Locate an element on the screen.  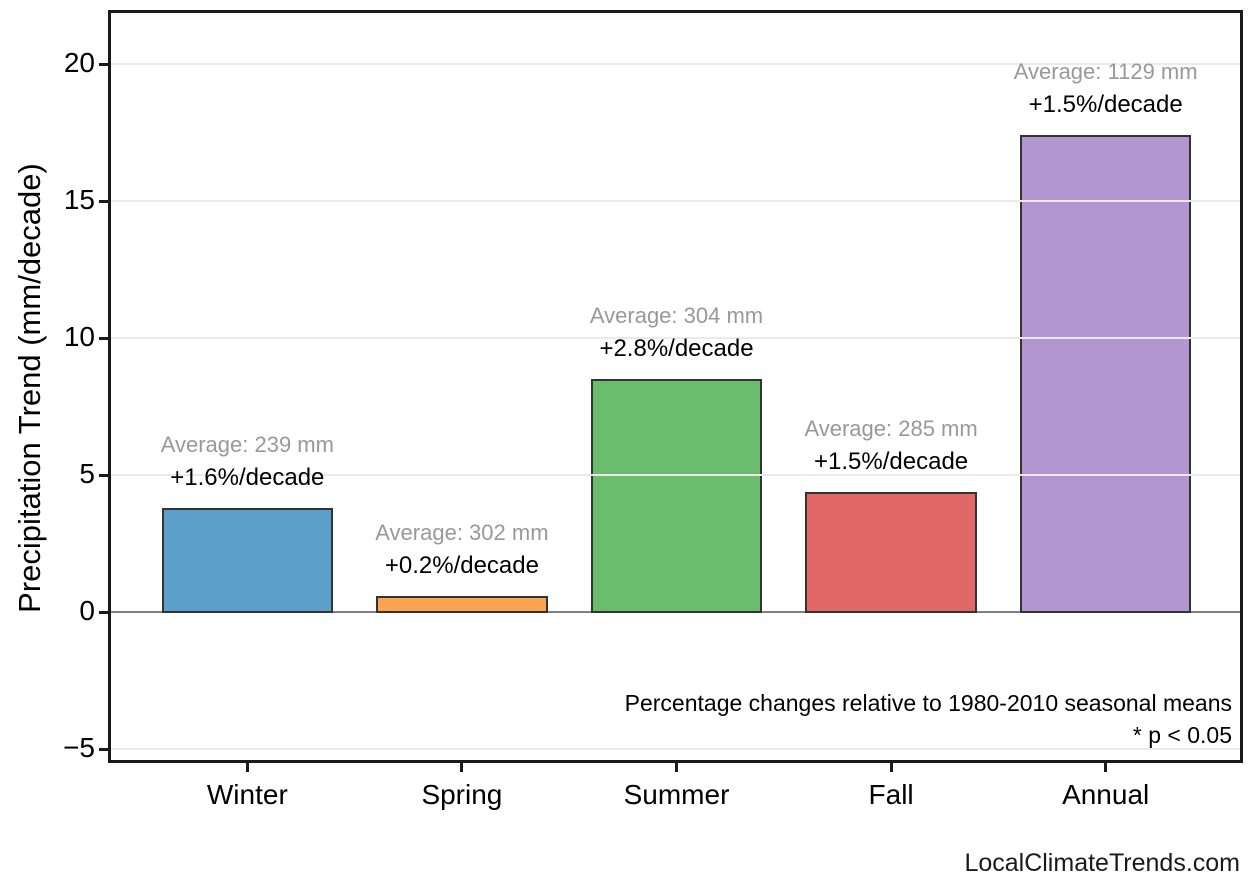
bar-average-label: Average: 304 mm is located at coordinates (676, 316).